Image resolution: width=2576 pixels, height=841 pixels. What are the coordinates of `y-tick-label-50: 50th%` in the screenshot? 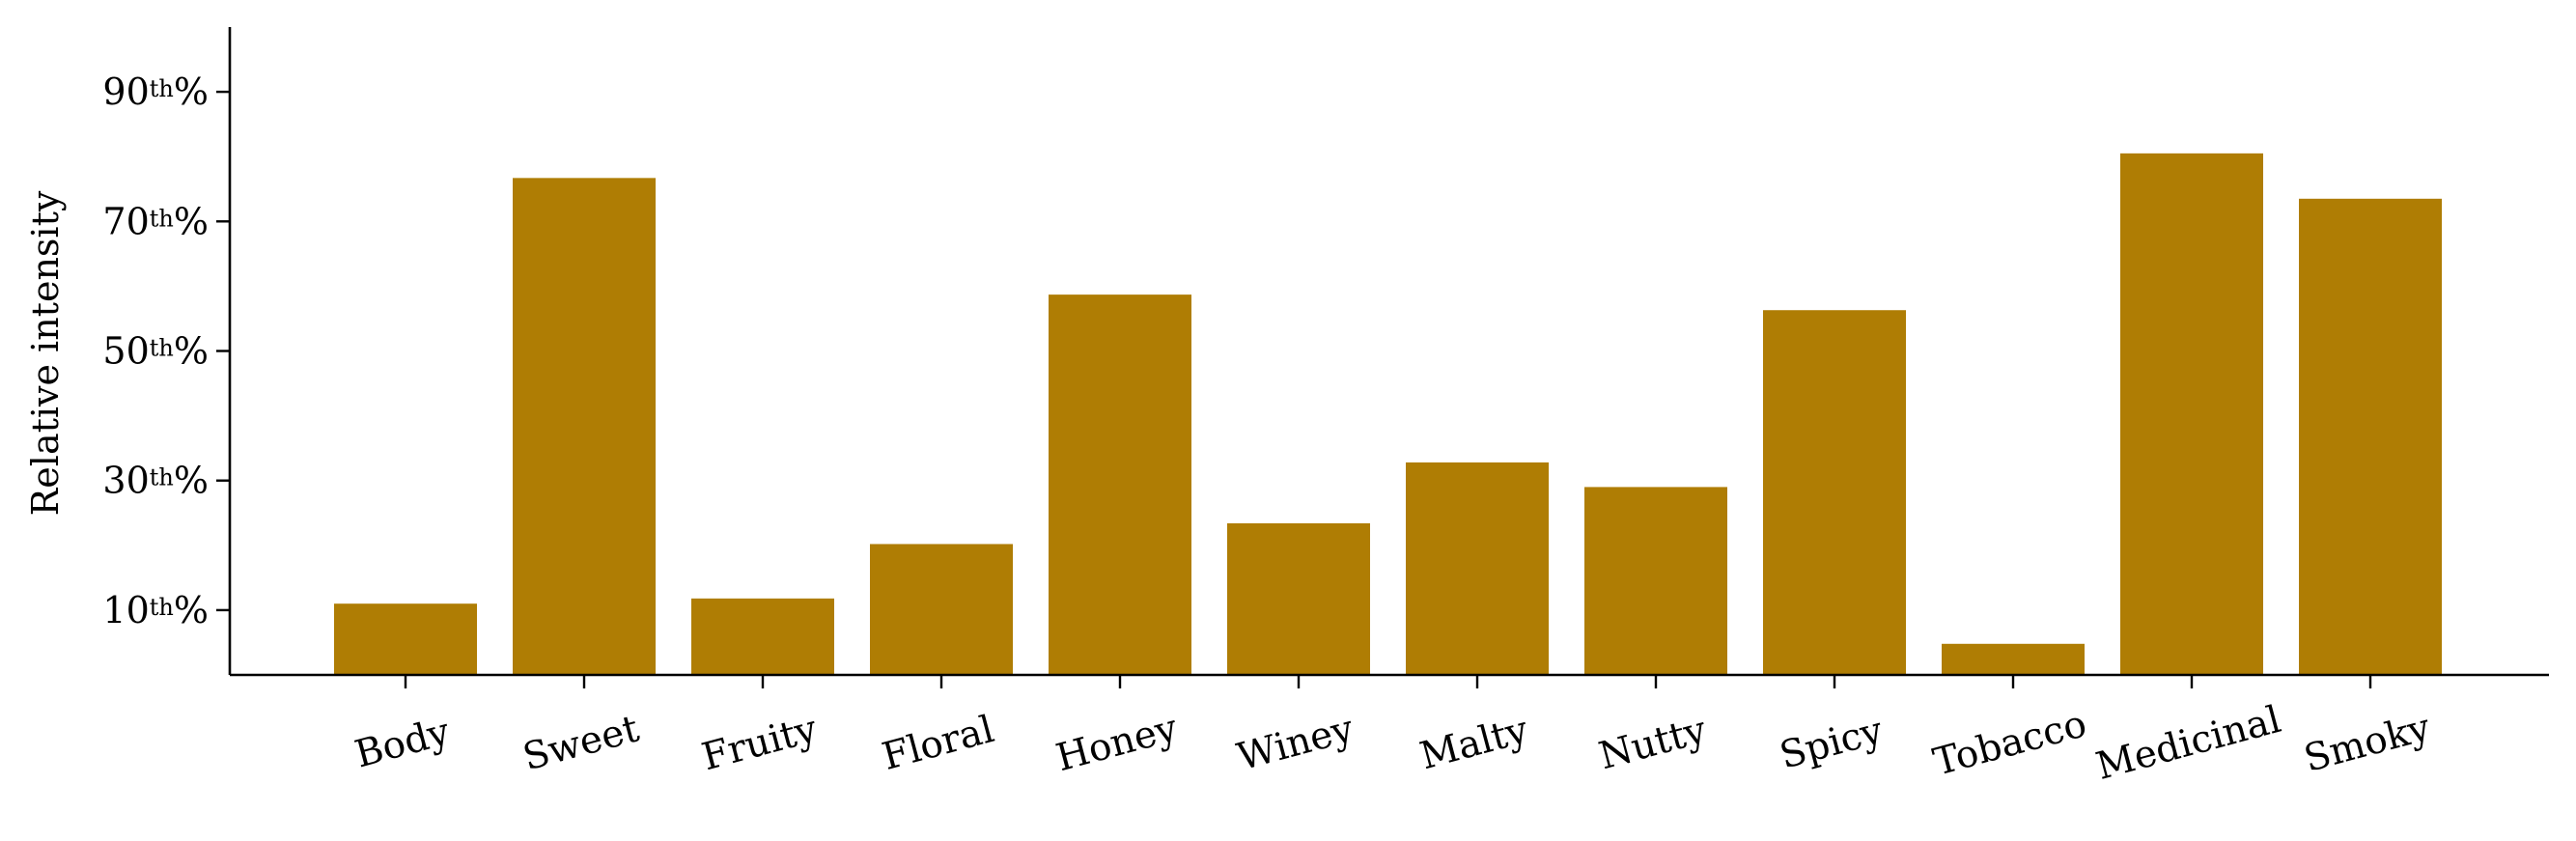 It's located at (156, 352).